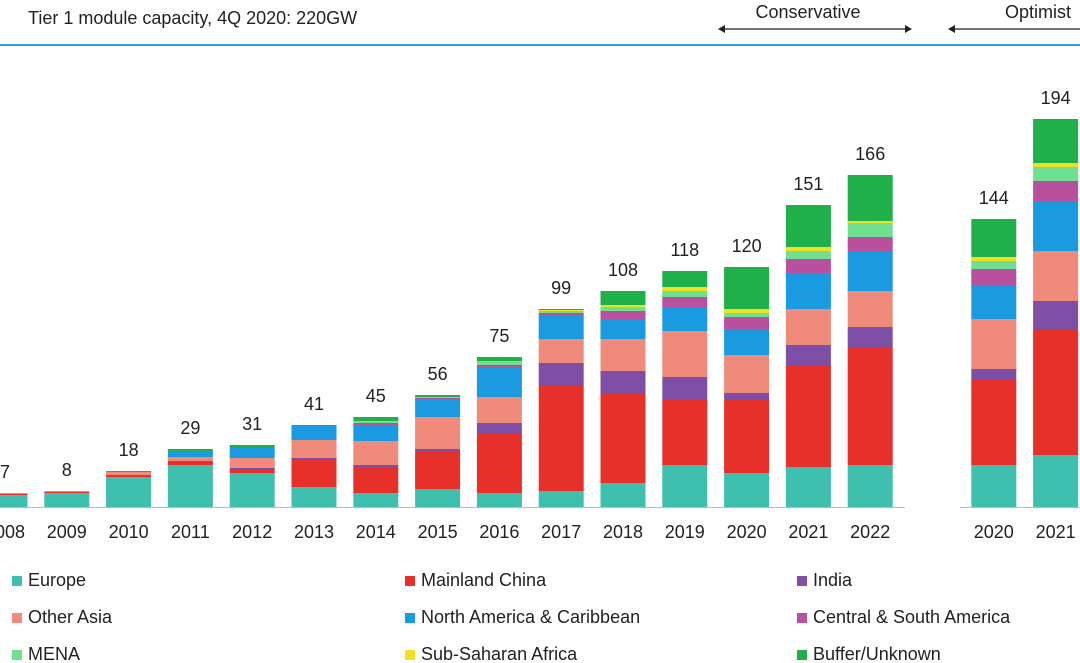 The image size is (1080, 663). What do you see at coordinates (684, 250) in the screenshot?
I see `total-label: 118` at bounding box center [684, 250].